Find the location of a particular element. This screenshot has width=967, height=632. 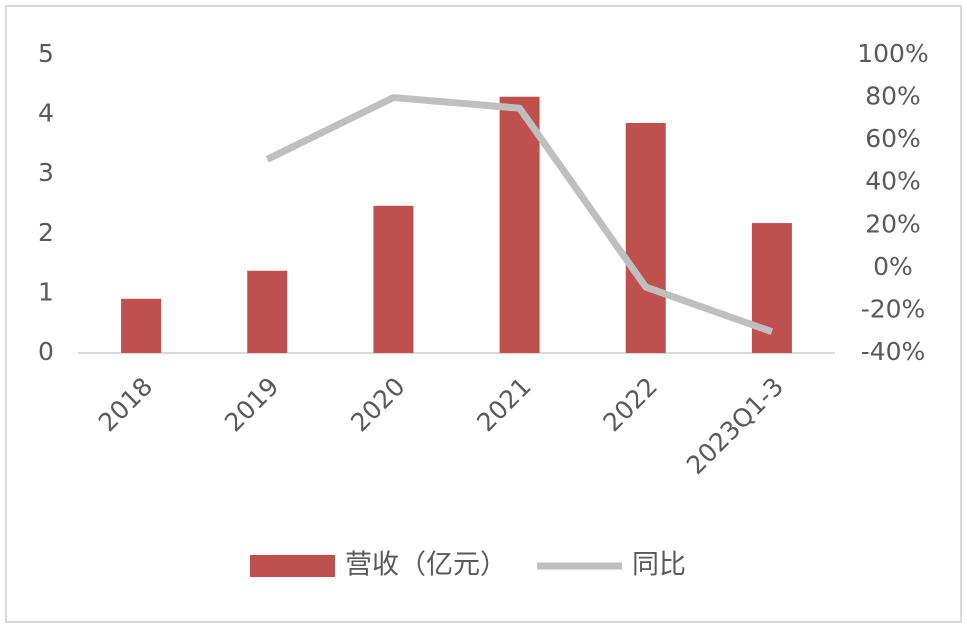

y2-tick-label: -20% is located at coordinates (893, 308).